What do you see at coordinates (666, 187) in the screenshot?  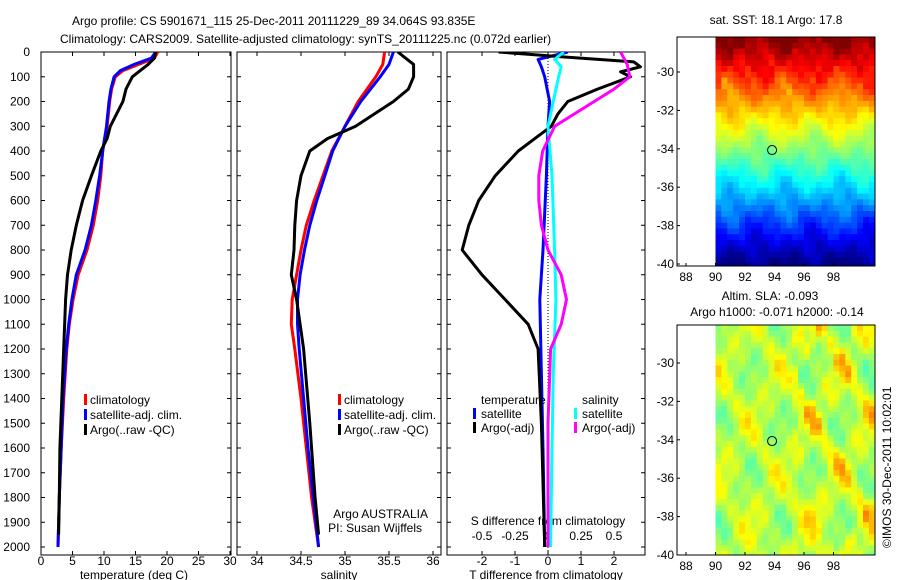 I see `lat-tick-label: -36` at bounding box center [666, 187].